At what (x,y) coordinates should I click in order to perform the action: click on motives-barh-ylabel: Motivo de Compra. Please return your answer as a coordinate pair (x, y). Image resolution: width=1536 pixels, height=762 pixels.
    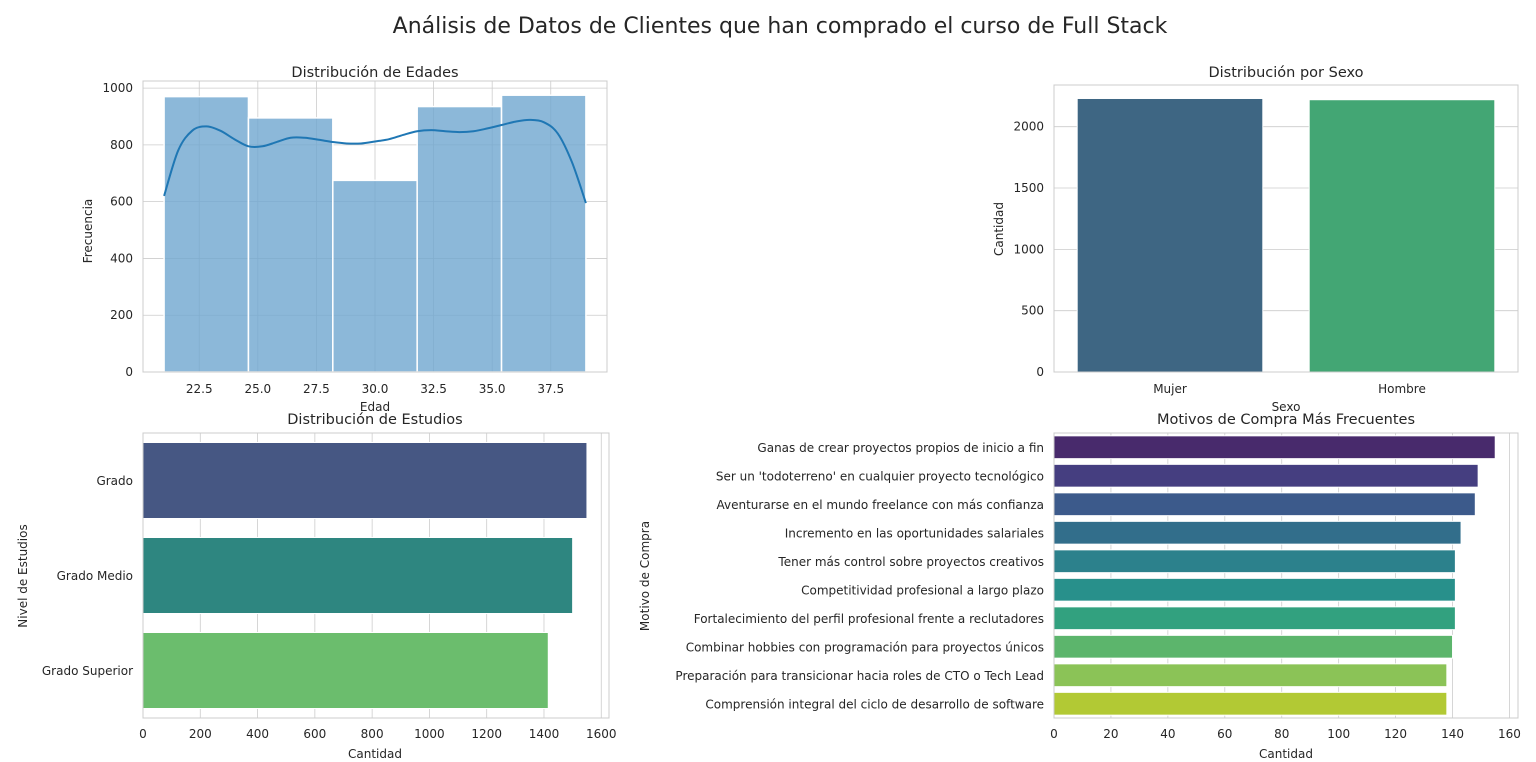
    Looking at the image, I should click on (645, 576).